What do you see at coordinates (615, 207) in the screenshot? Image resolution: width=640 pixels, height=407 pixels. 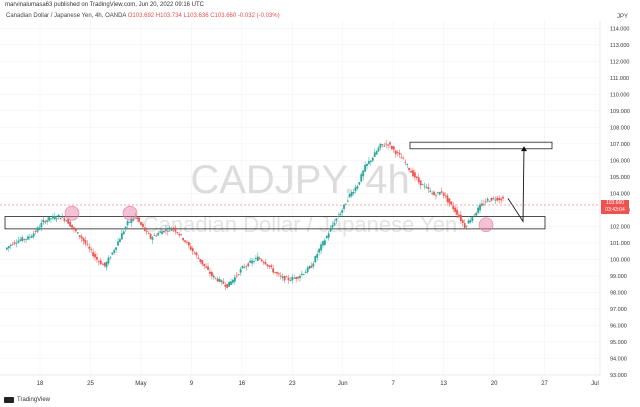 I see `current-price-tag: 103.660 03:43:04` at bounding box center [615, 207].